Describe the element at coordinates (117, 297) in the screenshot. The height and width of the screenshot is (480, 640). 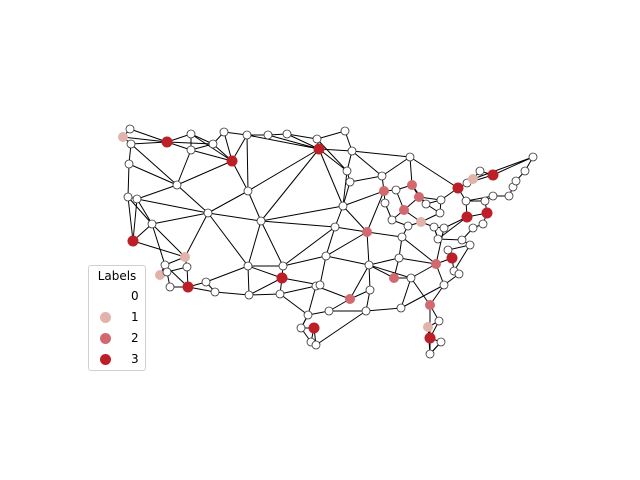
I see `legend-entry-0: 0` at that location.